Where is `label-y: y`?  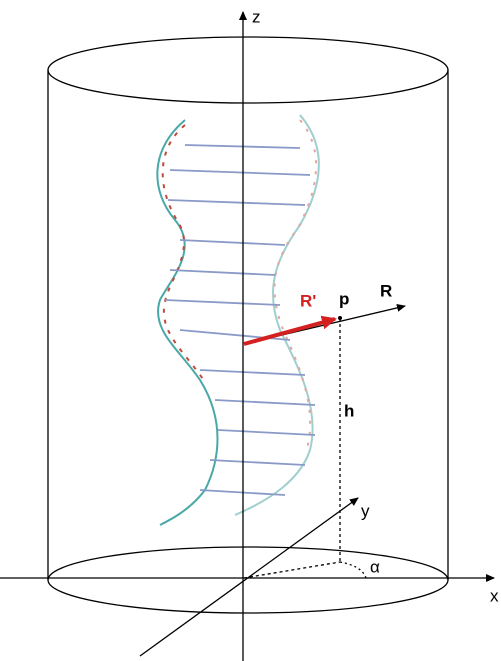
label-y: y is located at coordinates (365, 510).